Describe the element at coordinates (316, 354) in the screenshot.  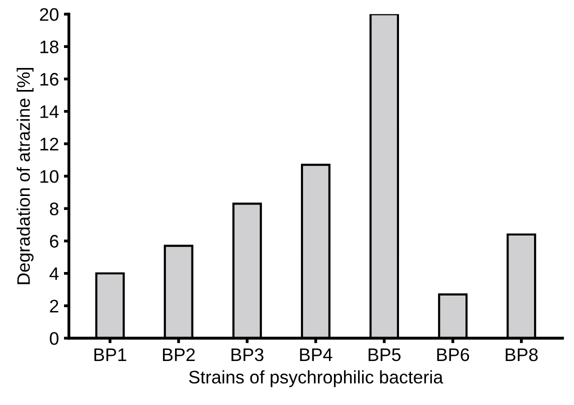
I see `x-tick-label: BP4` at that location.